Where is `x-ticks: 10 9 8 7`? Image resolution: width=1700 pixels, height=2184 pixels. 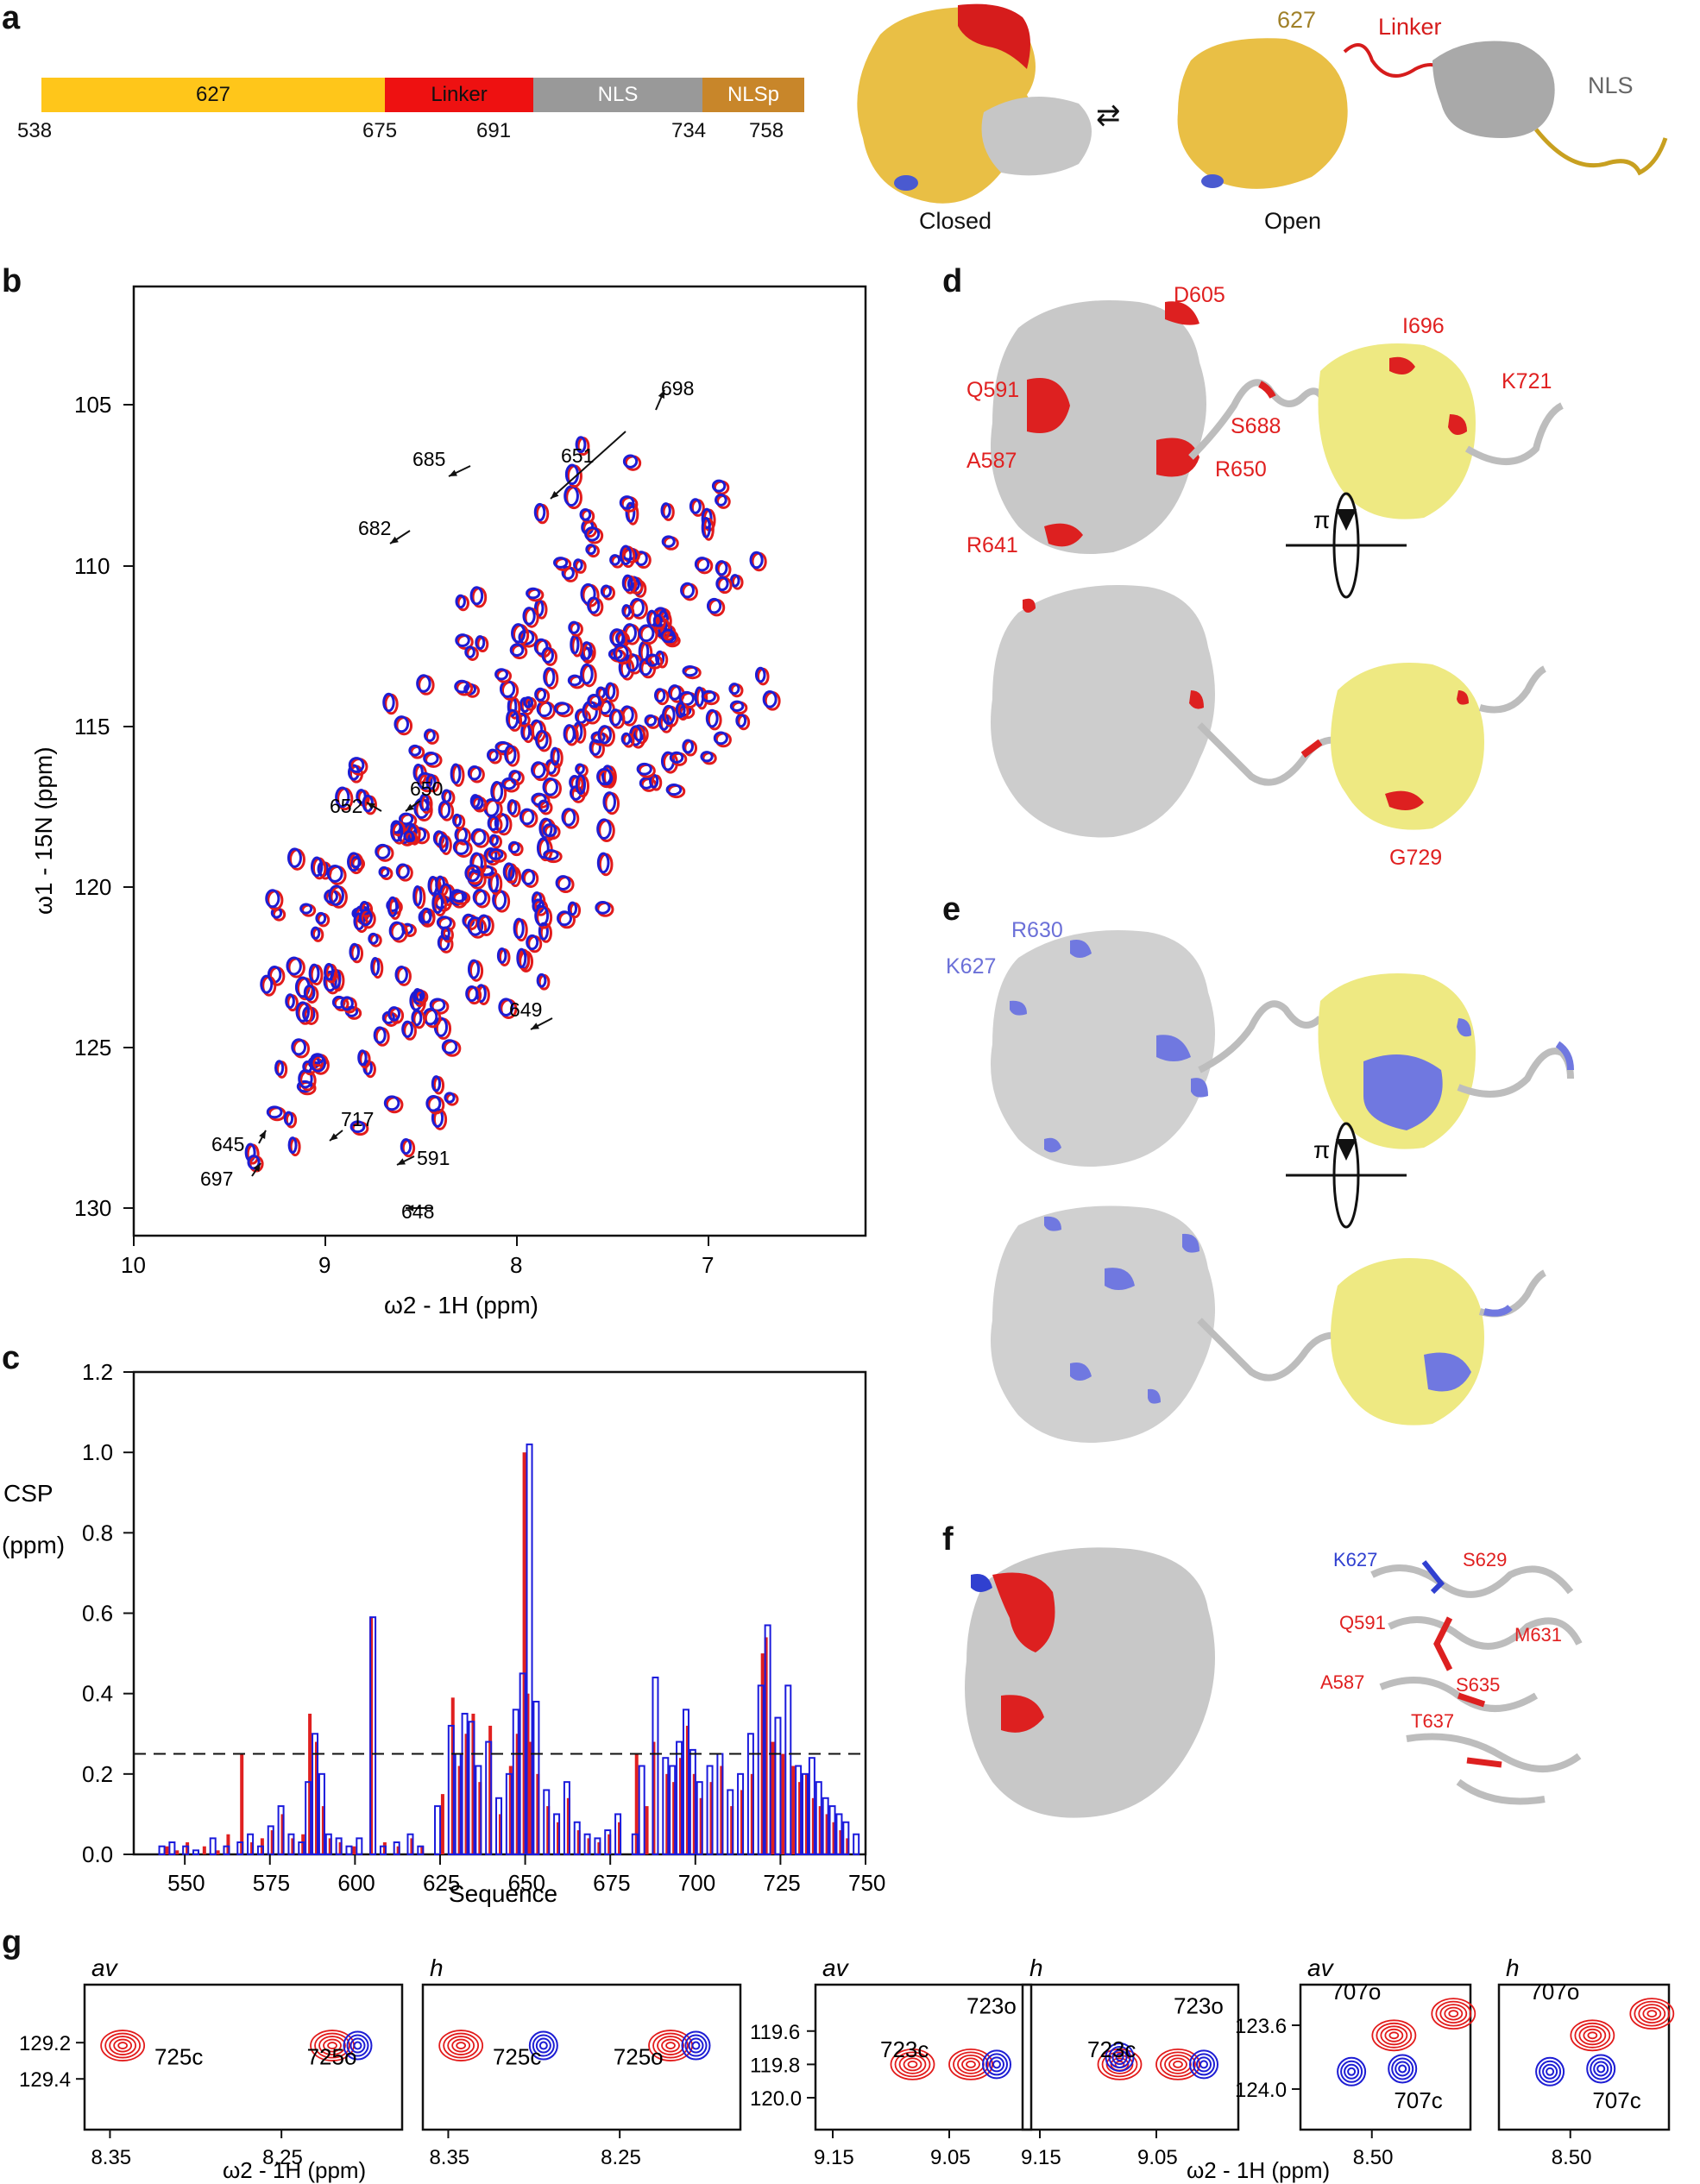
x-ticks: 10 9 8 7 is located at coordinates (418, 1257).